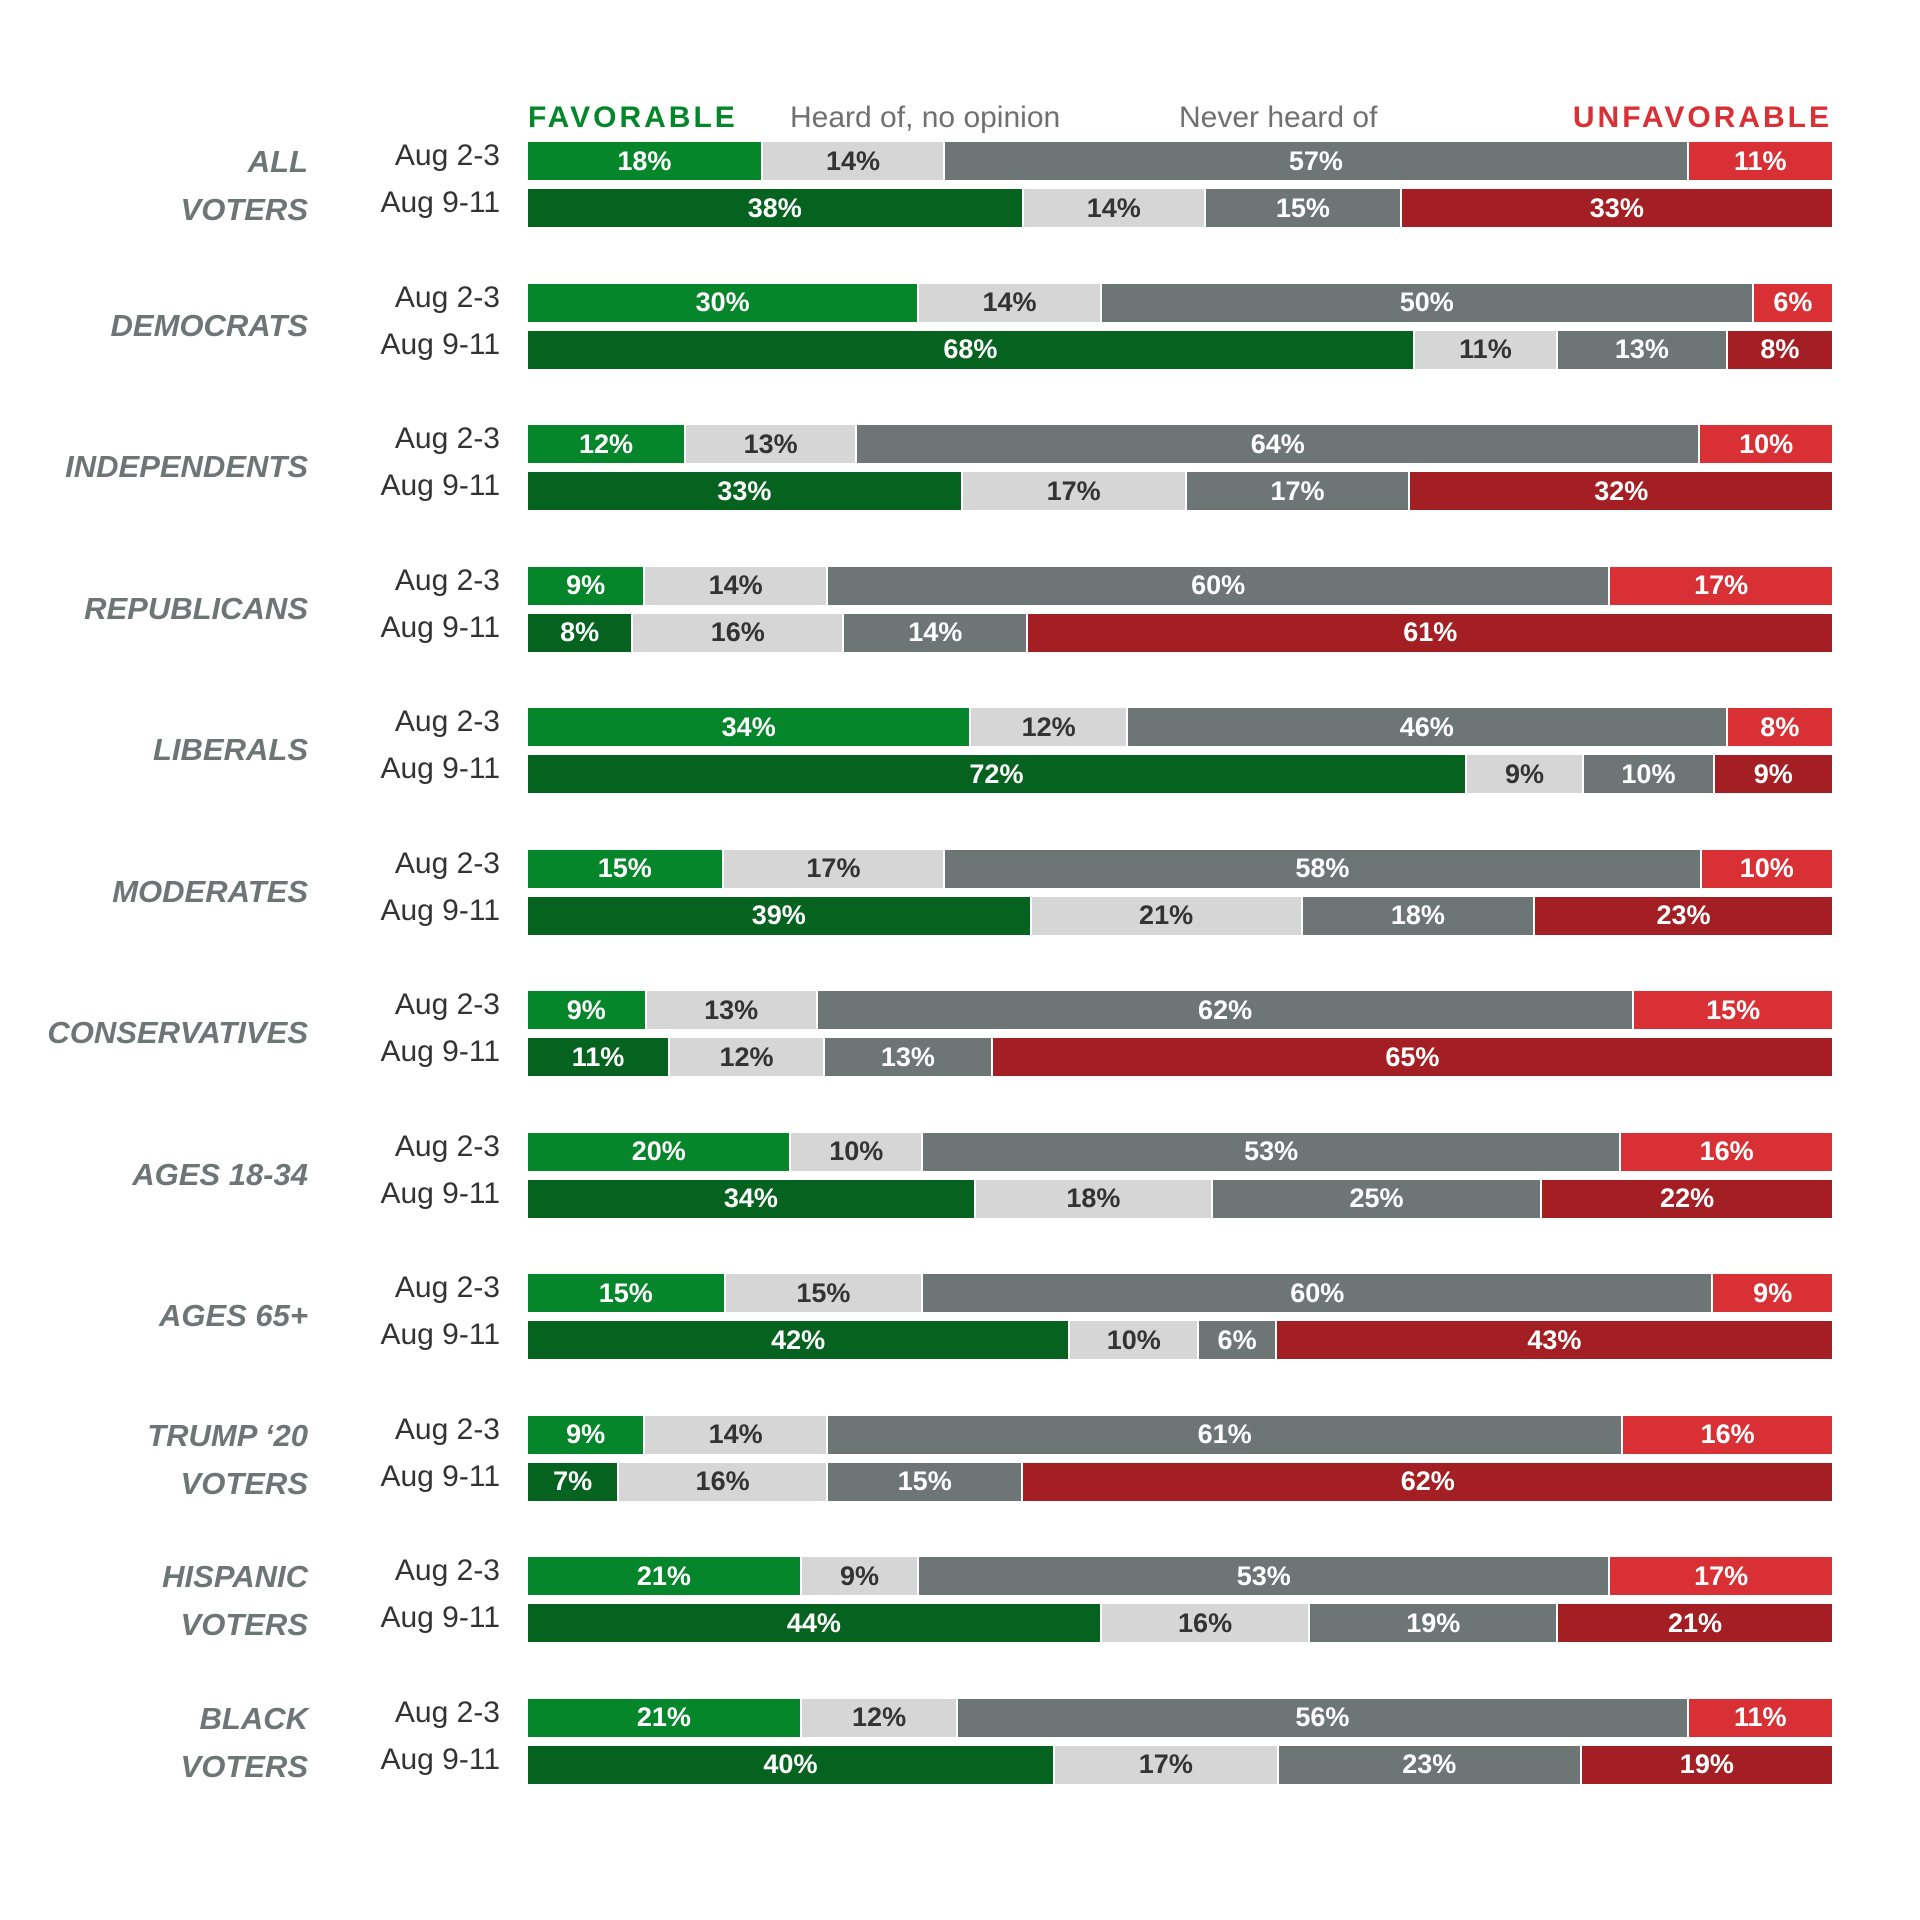  Describe the element at coordinates (1180, 868) in the screenshot. I see `bar-row: 15% 17% 58% 10%` at that location.